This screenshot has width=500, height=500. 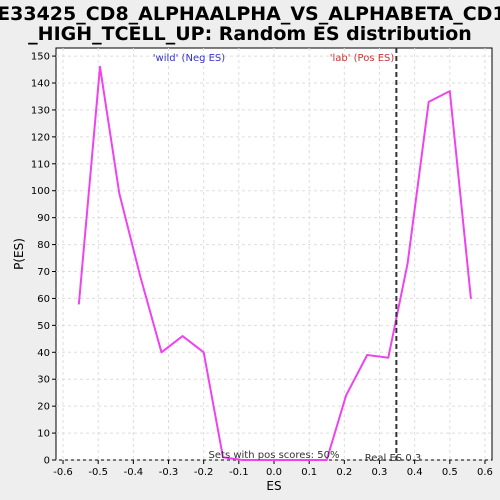 I want to click on real-es-label: Real ES 0.3, so click(x=393, y=458).